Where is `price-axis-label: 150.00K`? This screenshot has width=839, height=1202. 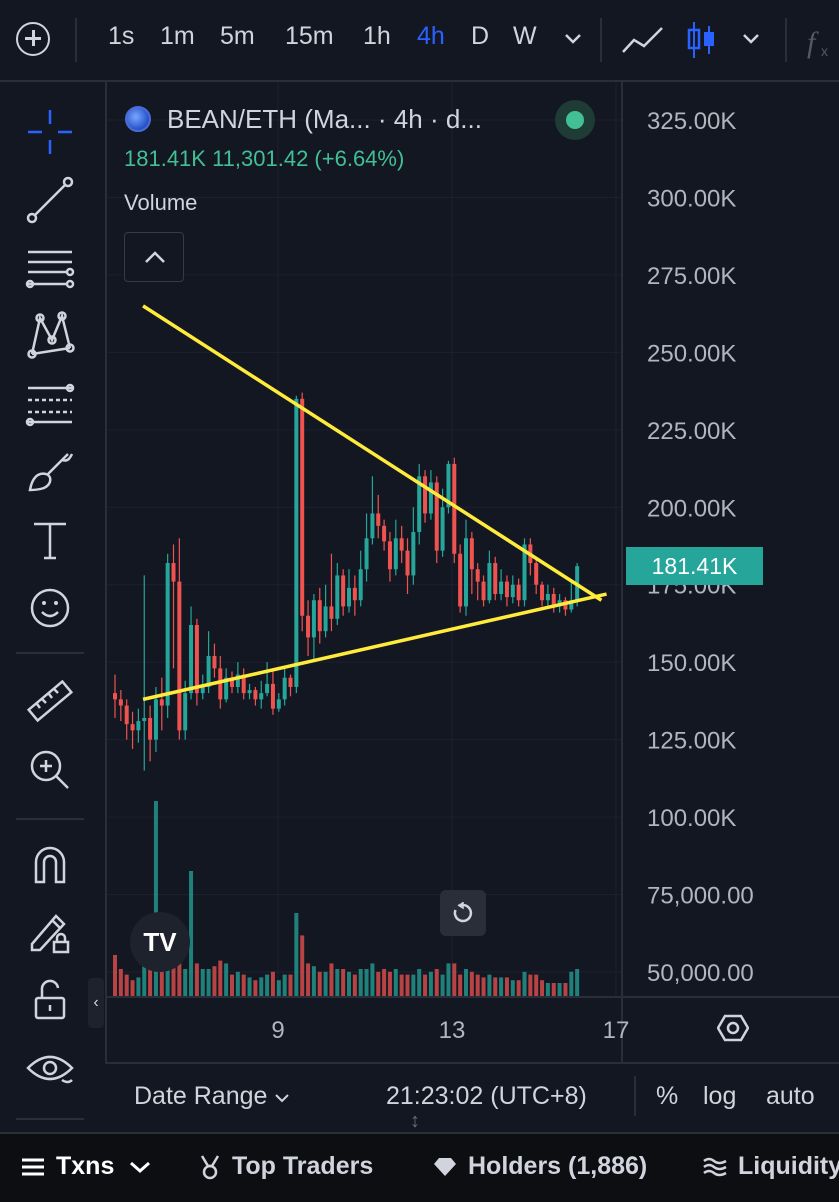
price-axis-label: 150.00K is located at coordinates (691, 663).